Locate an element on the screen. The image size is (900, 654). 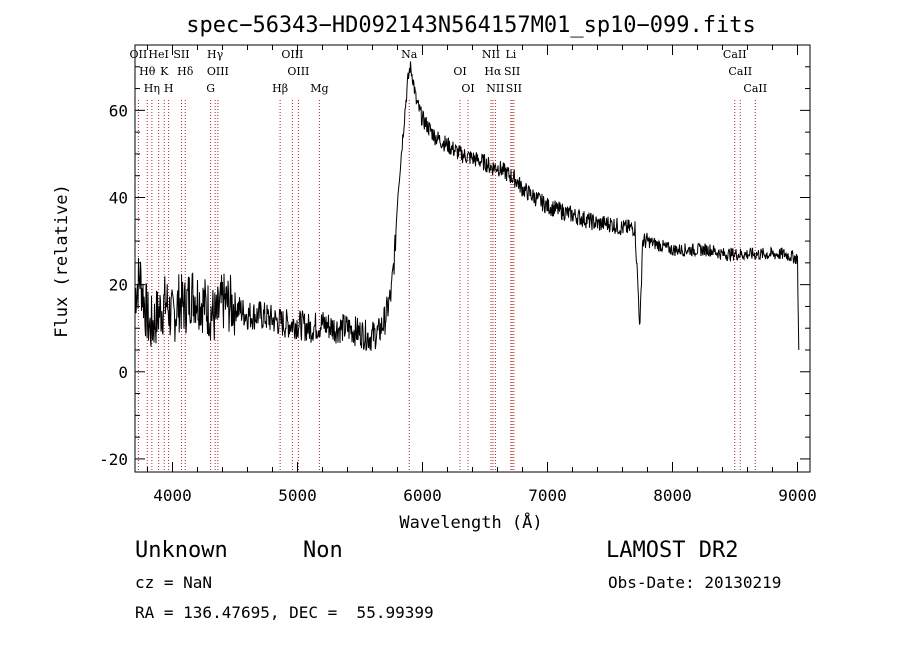
x-axis-label: Wavelength (Å) is located at coordinates (470, 522).